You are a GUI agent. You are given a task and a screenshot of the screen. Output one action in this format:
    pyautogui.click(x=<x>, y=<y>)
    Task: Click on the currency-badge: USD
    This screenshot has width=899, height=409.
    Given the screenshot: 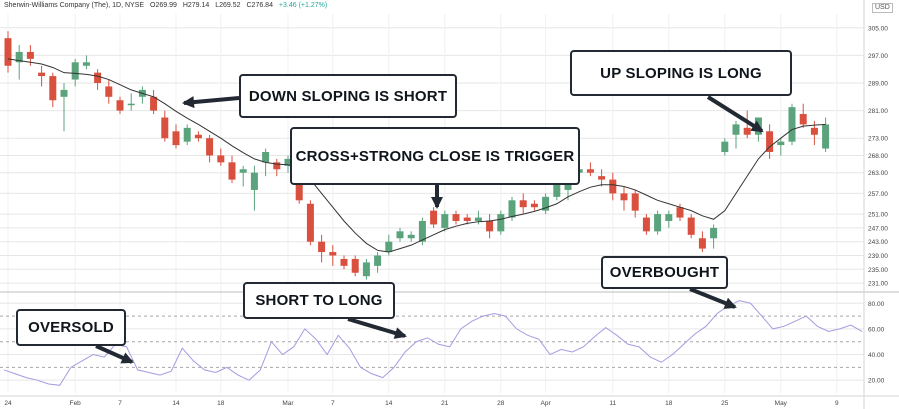 What is the action you would take?
    pyautogui.click(x=882, y=8)
    